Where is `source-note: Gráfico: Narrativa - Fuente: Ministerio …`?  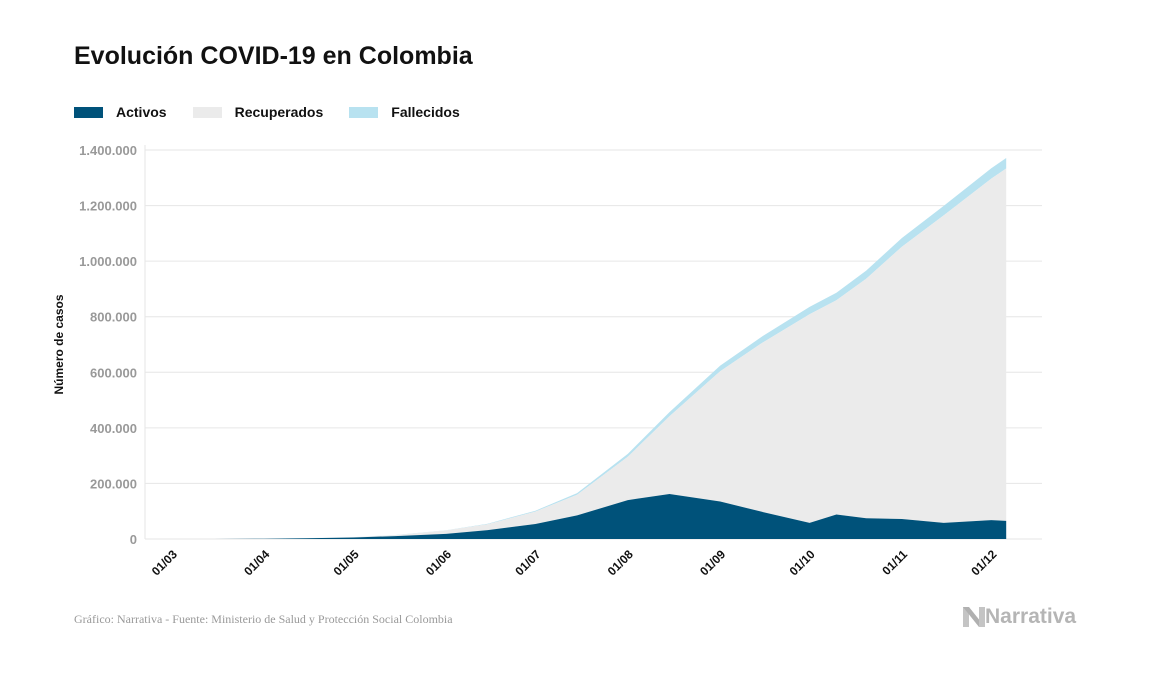 source-note: Gráfico: Narrativa - Fuente: Ministerio … is located at coordinates (263, 619).